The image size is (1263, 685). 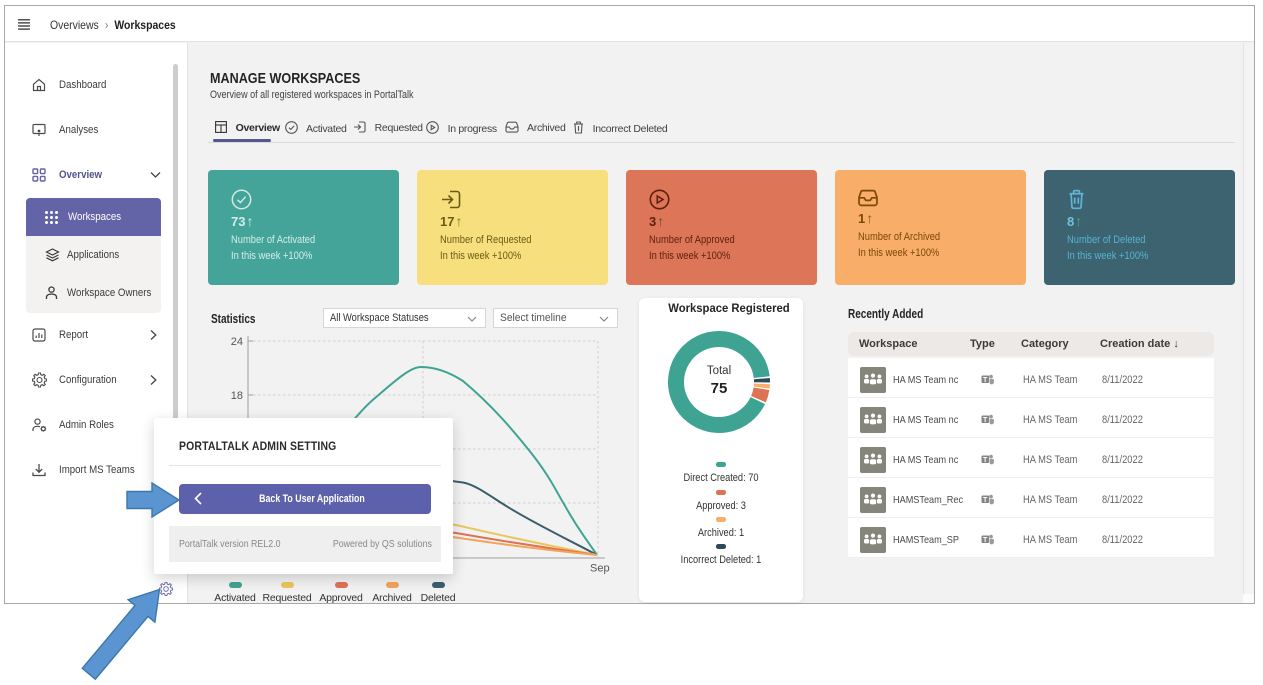 I want to click on svg-text: 75, so click(x=719, y=388).